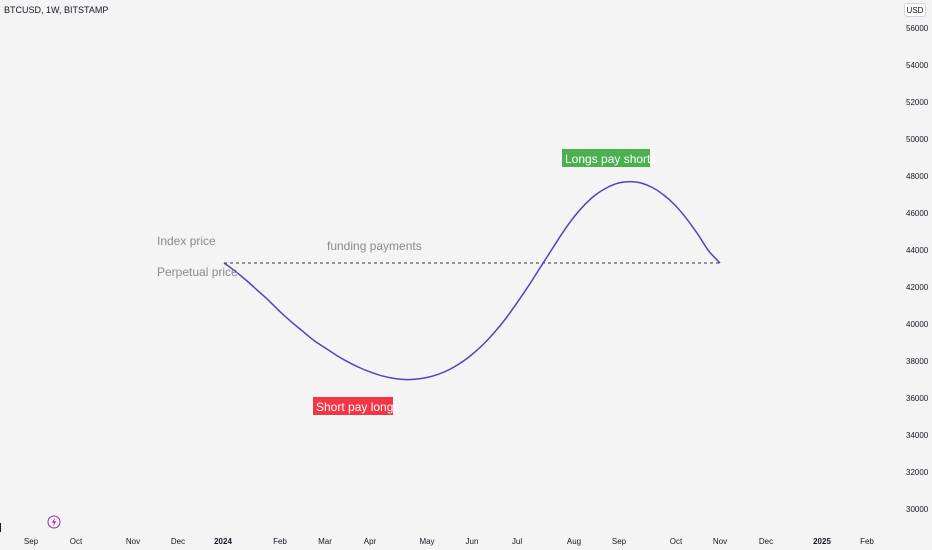  Describe the element at coordinates (917, 287) in the screenshot. I see `y-tick-label: 42000` at that location.